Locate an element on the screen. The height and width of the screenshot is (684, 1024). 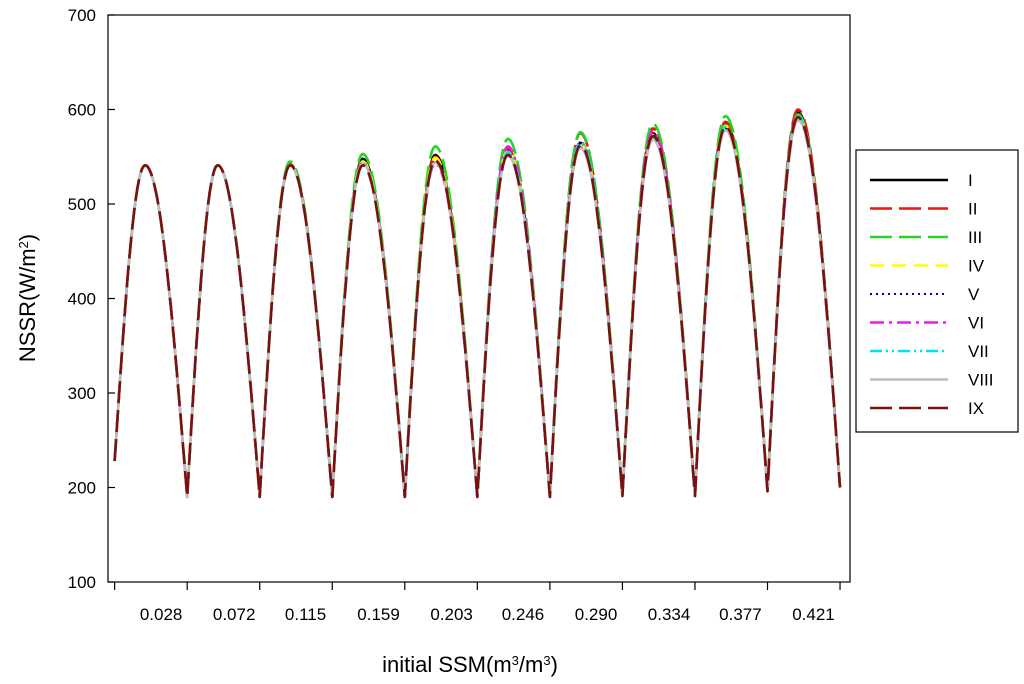
legend-item-viii: VIII is located at coordinates (932, 380).